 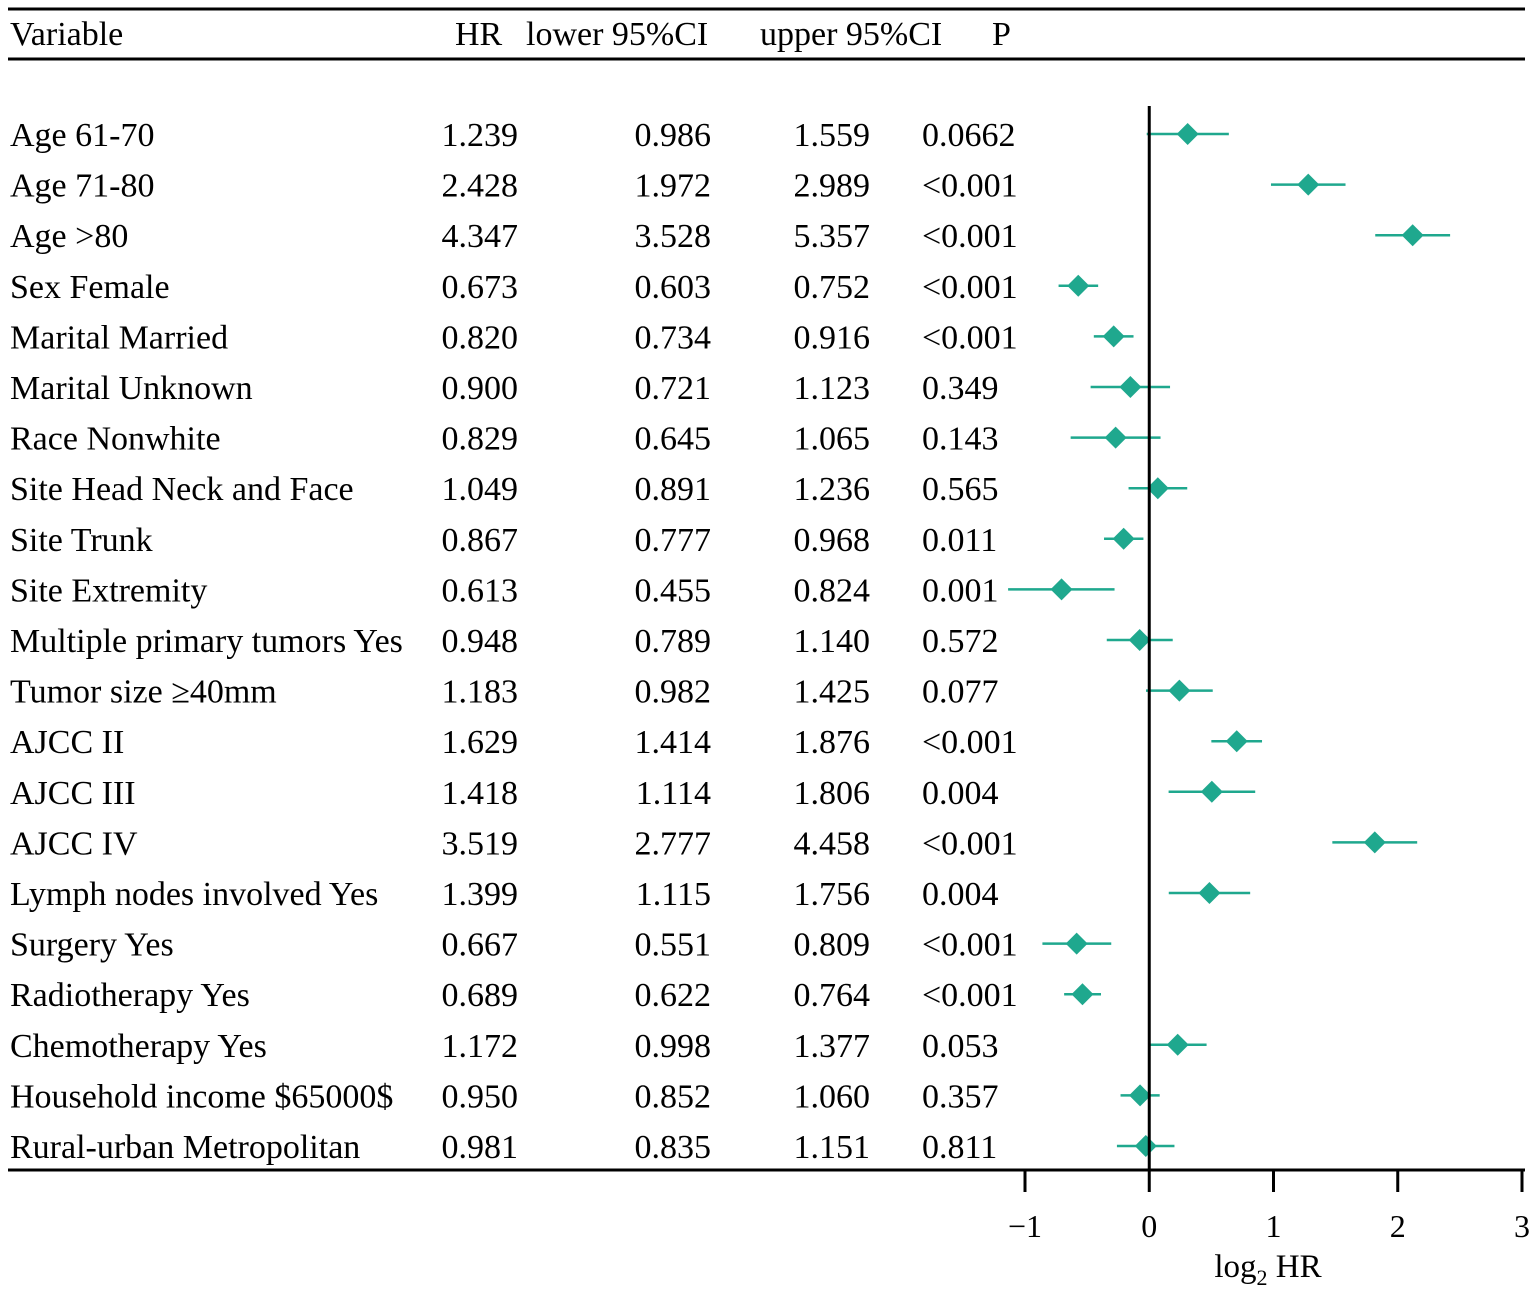 I want to click on row-variable: Tumor size ≥40mm, so click(x=143, y=692).